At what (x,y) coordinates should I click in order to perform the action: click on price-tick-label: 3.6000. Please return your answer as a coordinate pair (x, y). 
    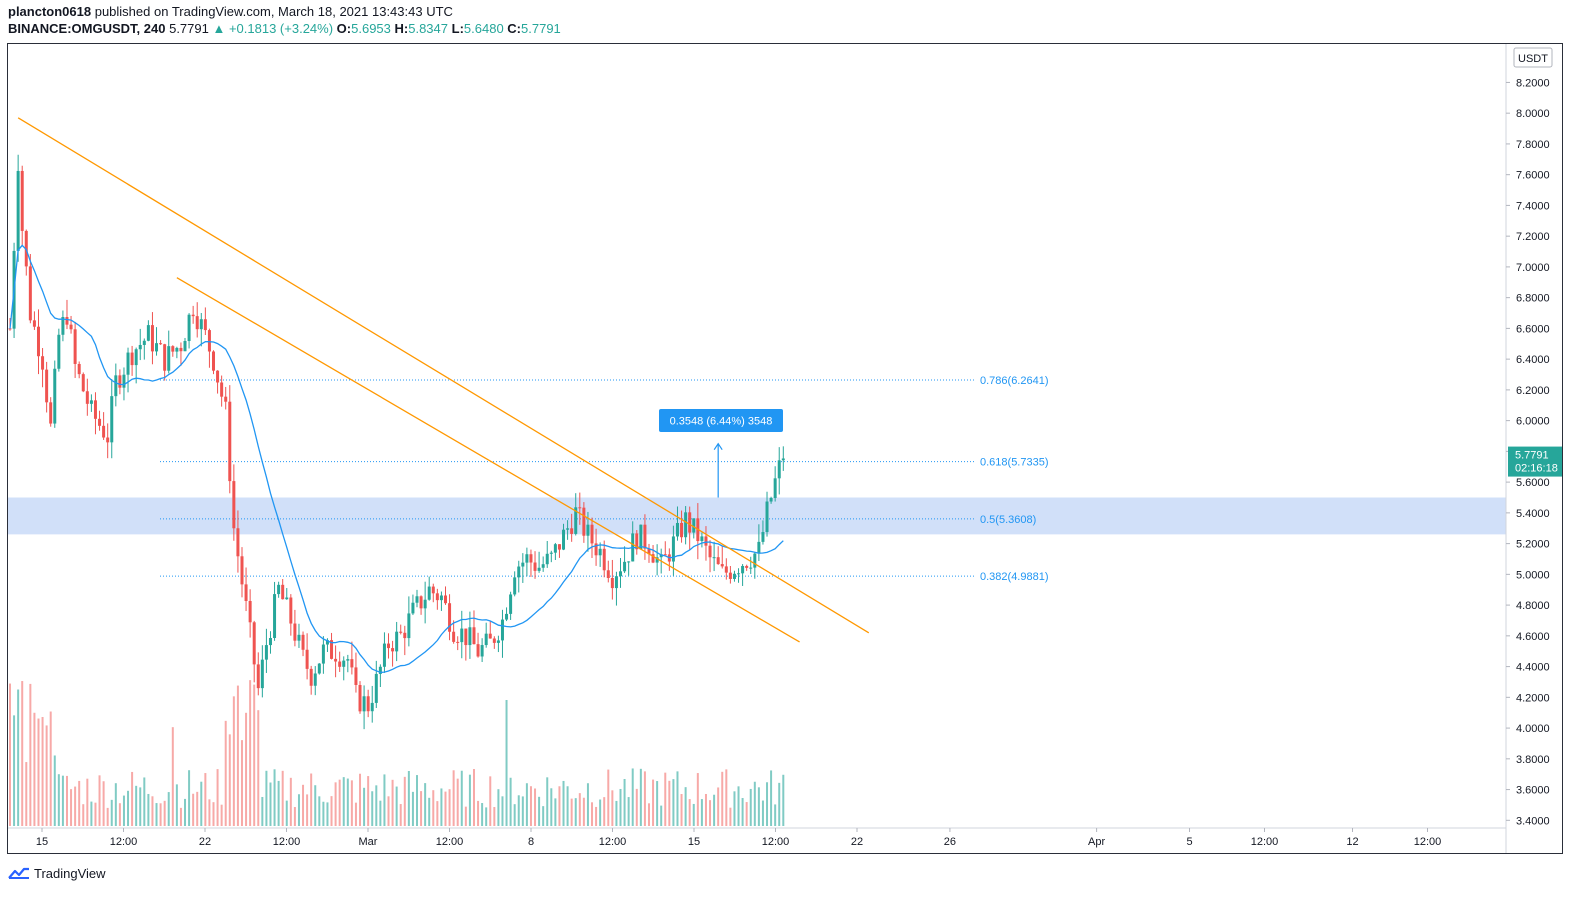
    Looking at the image, I should click on (1533, 791).